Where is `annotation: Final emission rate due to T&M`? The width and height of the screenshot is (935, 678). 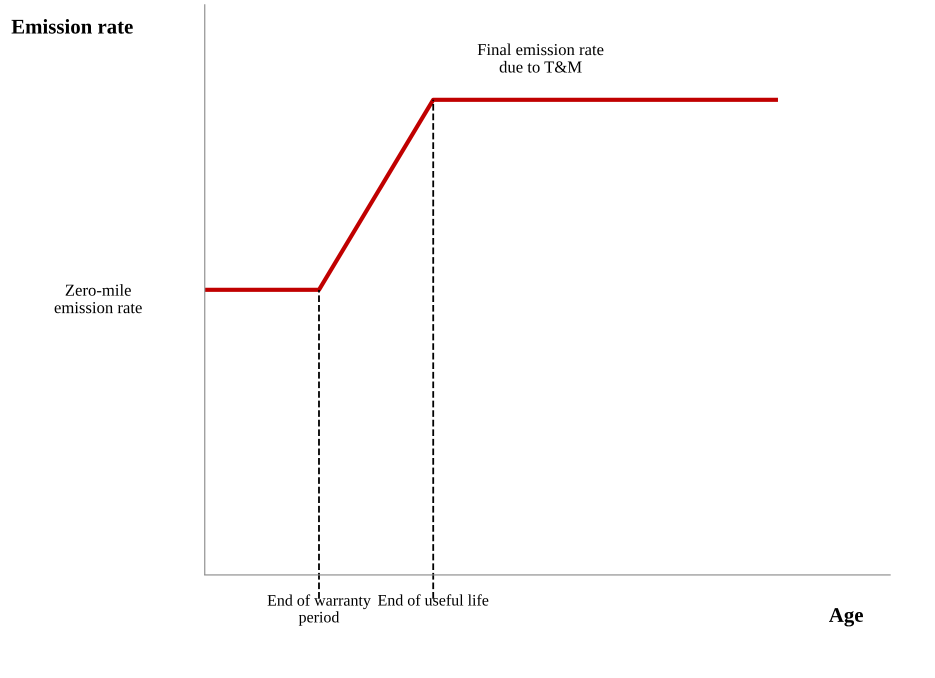
annotation: Final emission rate due to T&M is located at coordinates (541, 58).